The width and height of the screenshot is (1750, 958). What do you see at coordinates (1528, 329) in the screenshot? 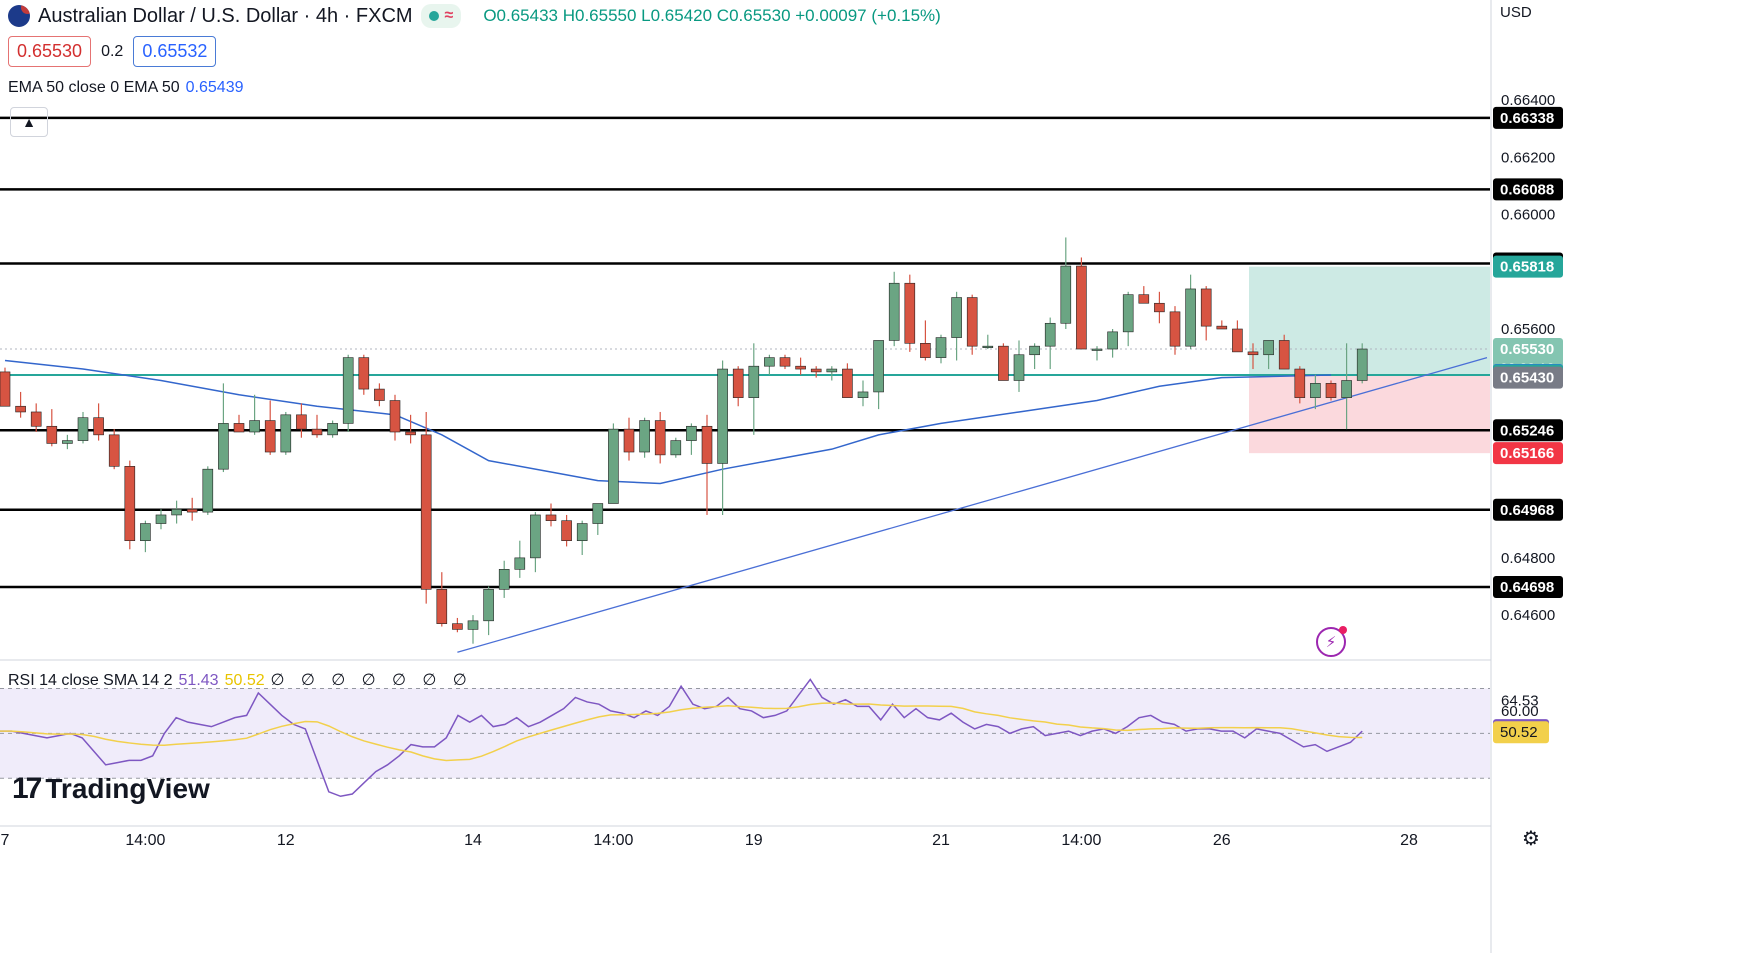
I see `price-tick-label: 0.65600` at bounding box center [1528, 329].